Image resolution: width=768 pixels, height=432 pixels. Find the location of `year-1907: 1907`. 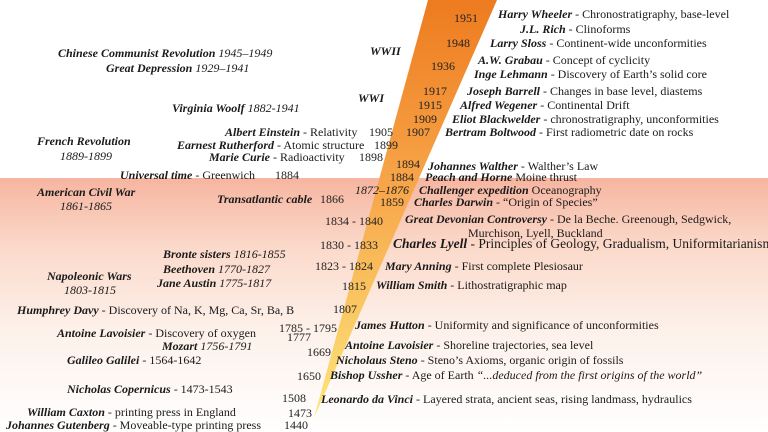

year-1907: 1907 is located at coordinates (418, 132).